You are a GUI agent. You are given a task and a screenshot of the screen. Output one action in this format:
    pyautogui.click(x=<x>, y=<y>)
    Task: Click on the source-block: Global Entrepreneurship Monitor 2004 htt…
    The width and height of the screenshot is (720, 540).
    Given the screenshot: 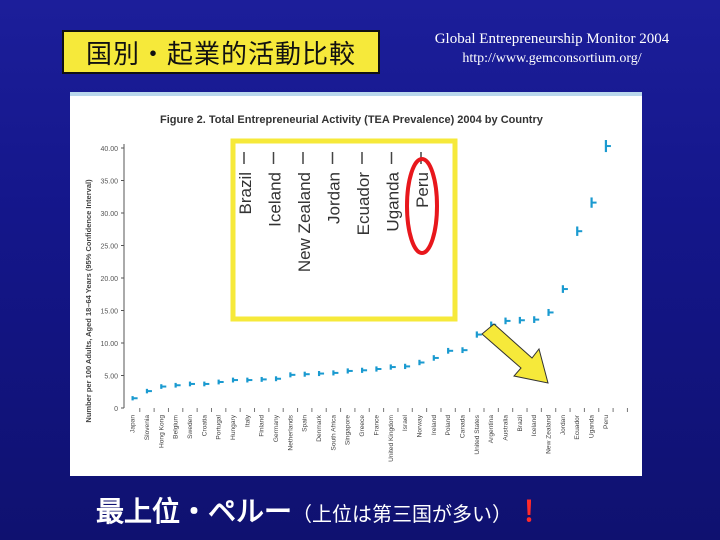 What is the action you would take?
    pyautogui.click(x=552, y=49)
    